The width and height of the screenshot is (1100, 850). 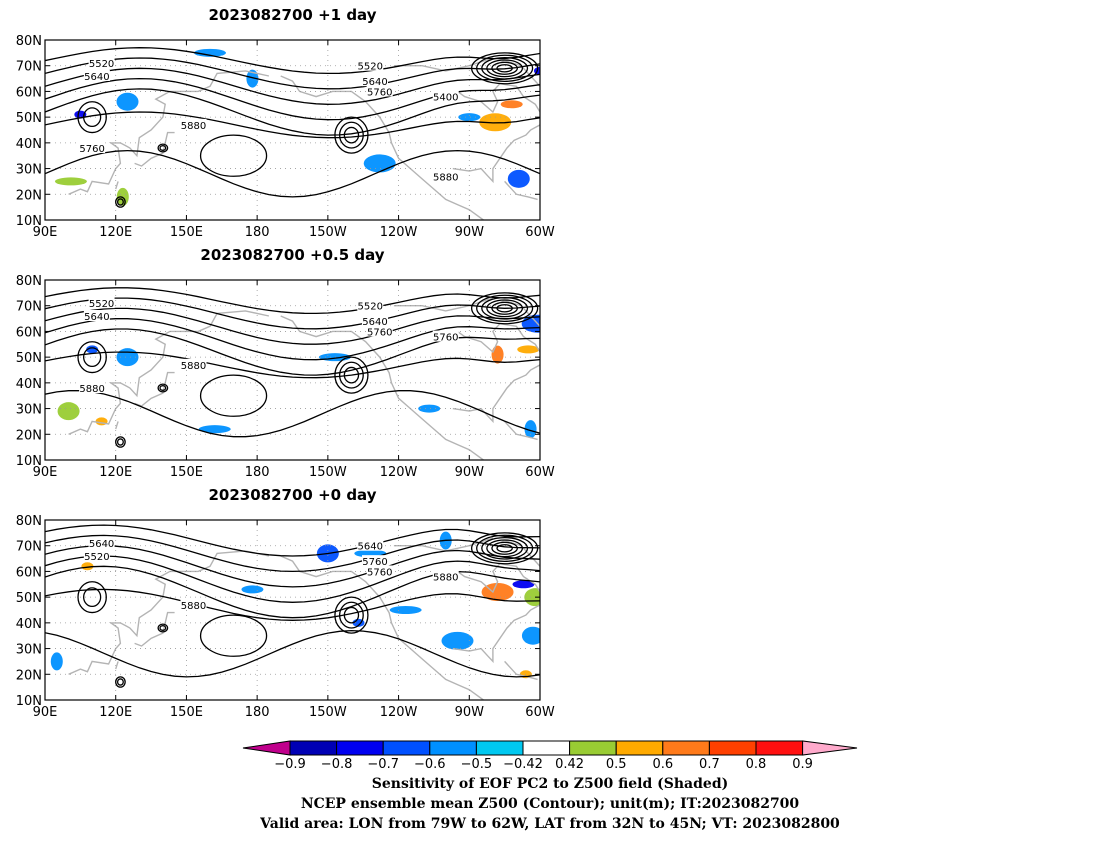 I want to click on colorbar-label: −0.5, so click(x=477, y=764).